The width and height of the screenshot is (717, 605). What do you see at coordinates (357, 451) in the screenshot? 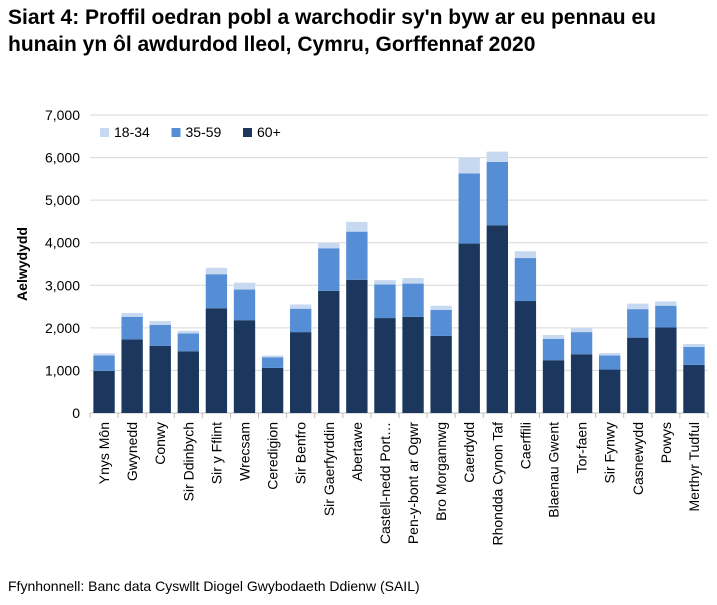
I see `x-tick-label: Abertawe` at bounding box center [357, 451].